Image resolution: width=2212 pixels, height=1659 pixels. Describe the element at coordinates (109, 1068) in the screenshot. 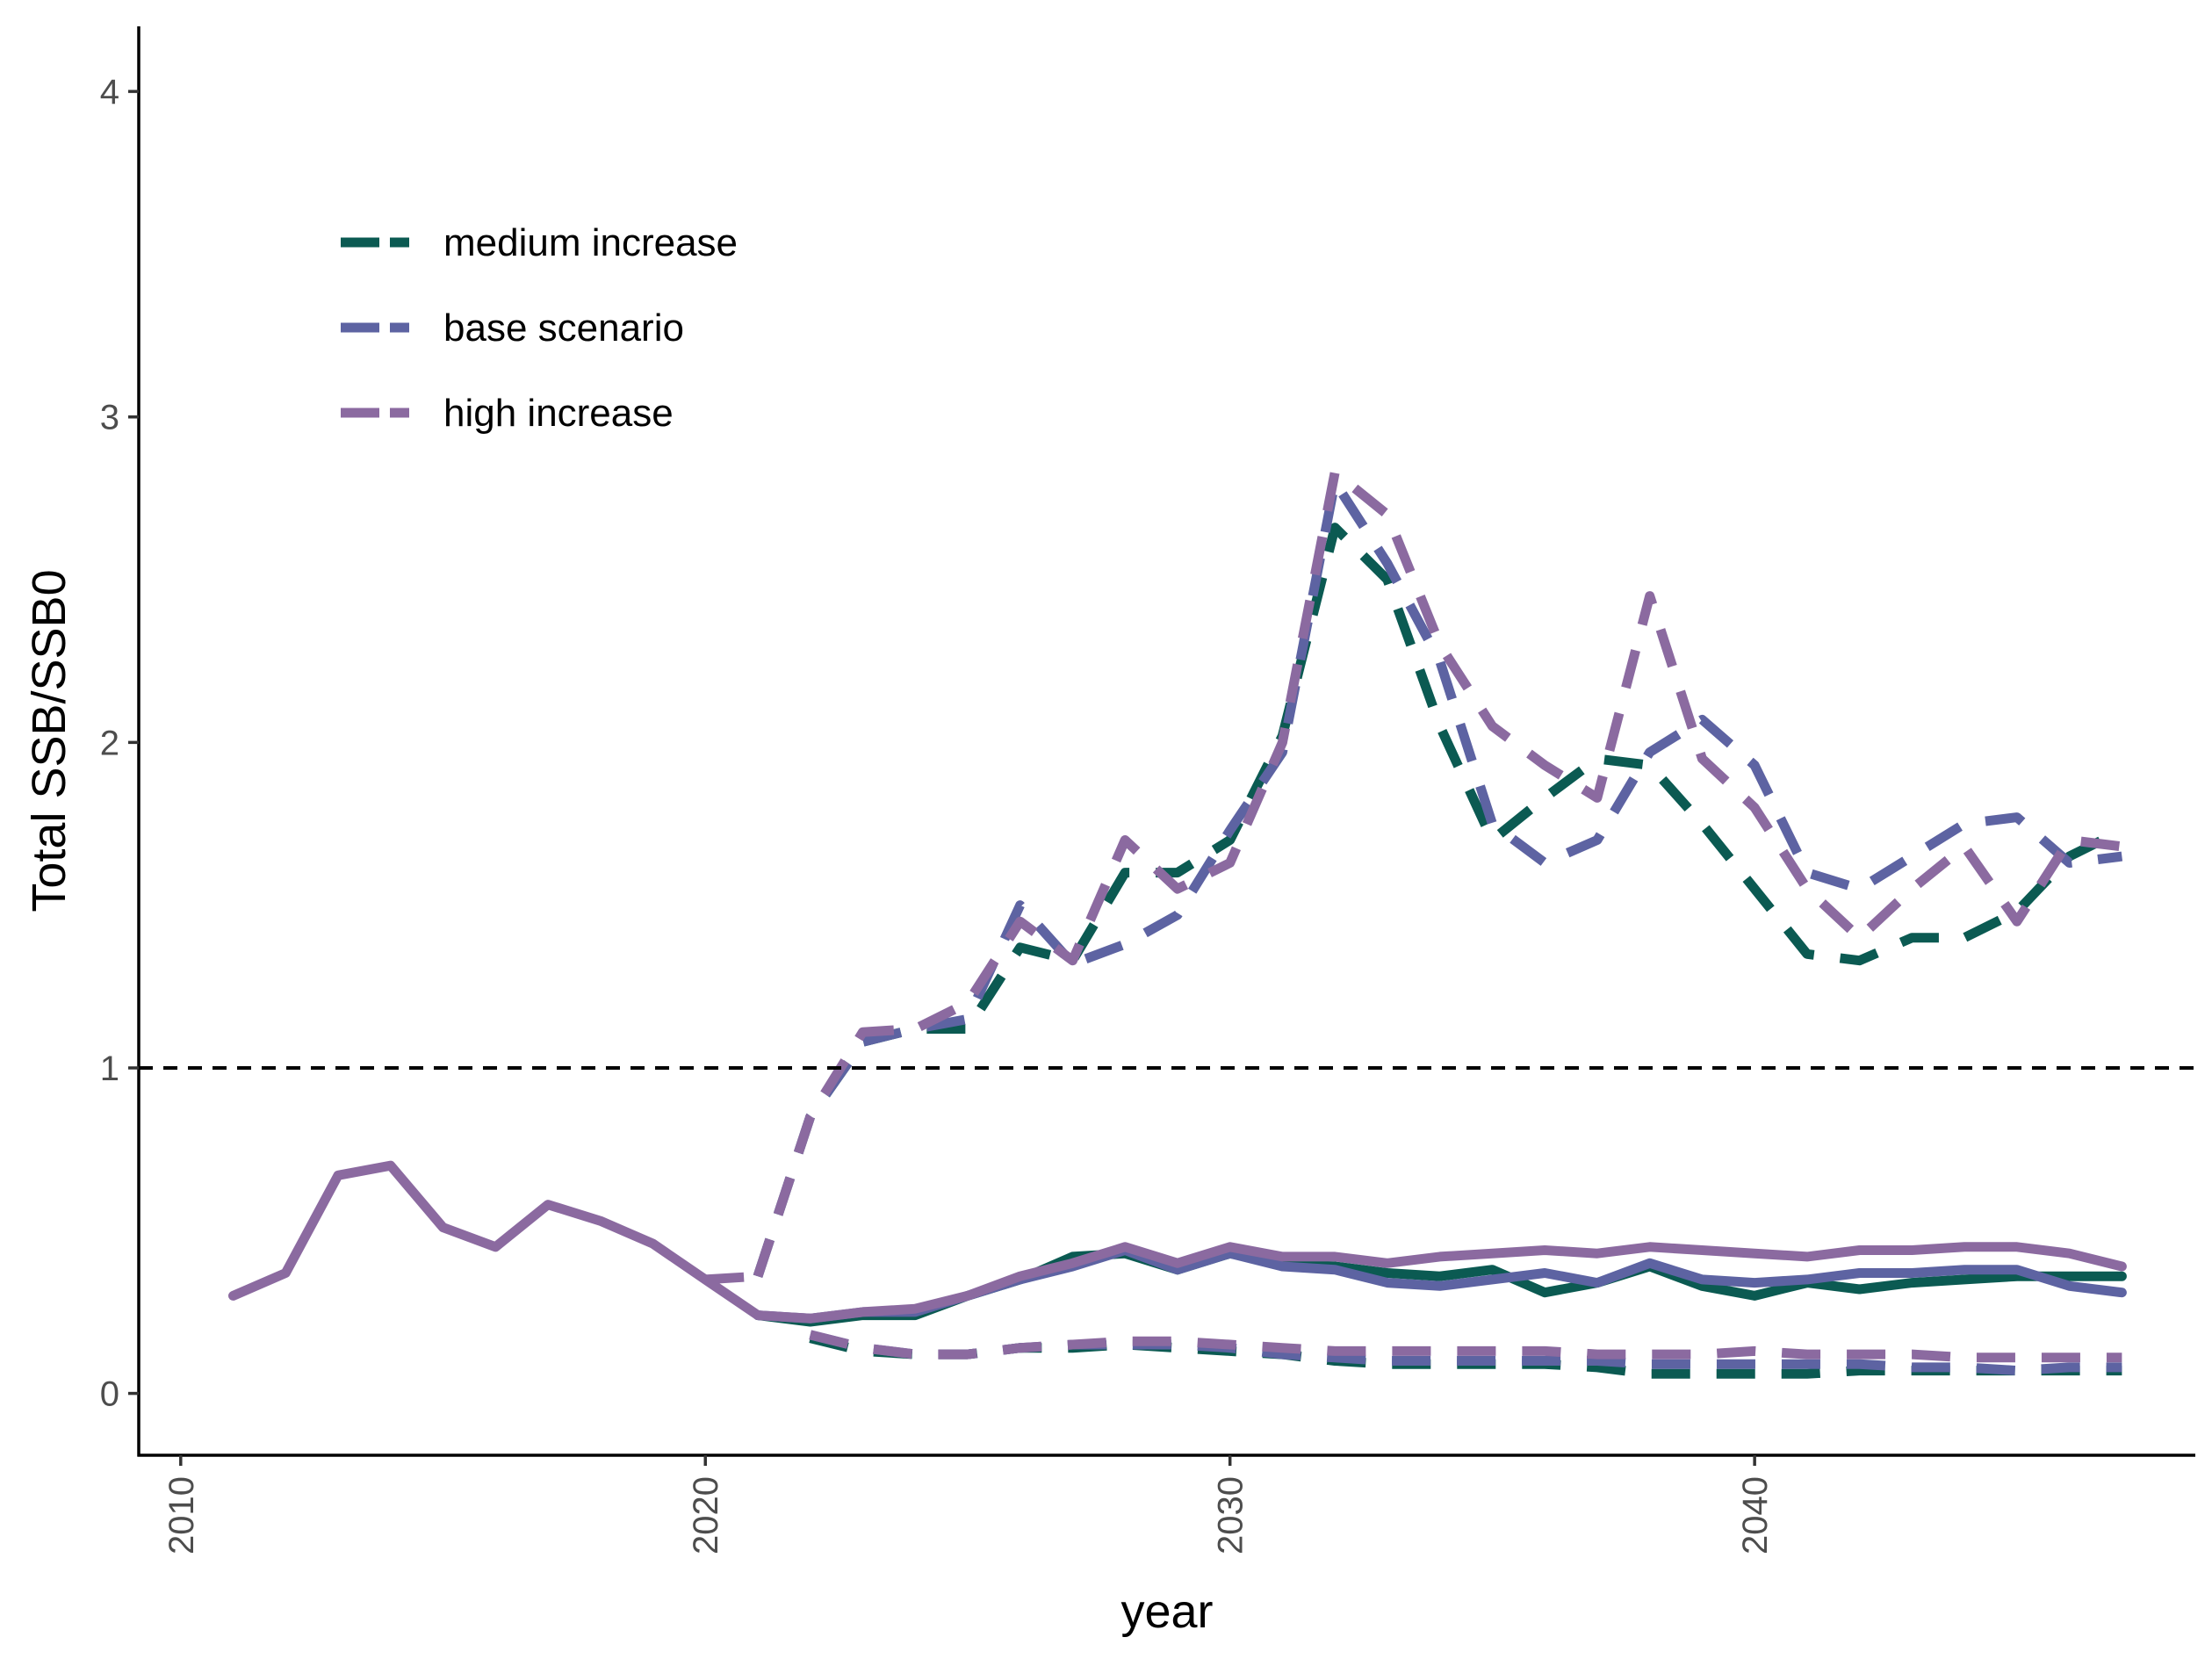

I see `y-tick-label: 1` at that location.